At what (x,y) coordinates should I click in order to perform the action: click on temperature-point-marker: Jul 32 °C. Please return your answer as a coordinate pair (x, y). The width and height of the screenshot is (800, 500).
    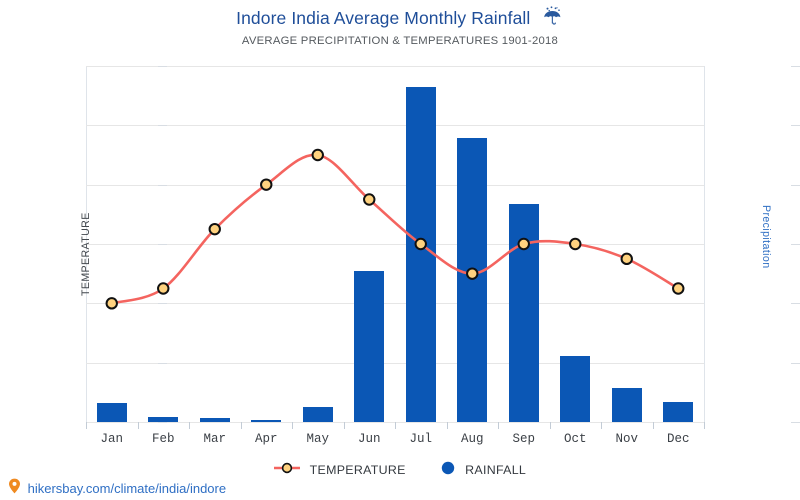
    Looking at the image, I should click on (420, 244).